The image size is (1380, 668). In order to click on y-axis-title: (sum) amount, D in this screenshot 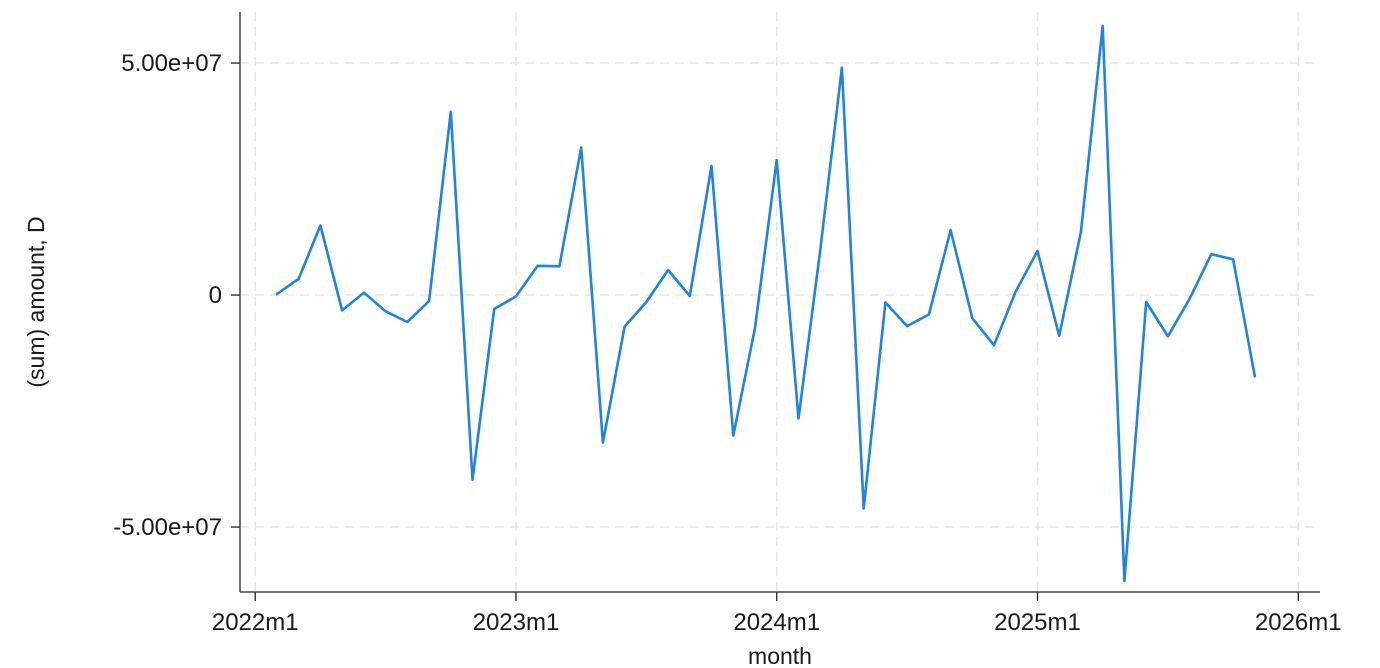, I will do `click(36, 301)`.